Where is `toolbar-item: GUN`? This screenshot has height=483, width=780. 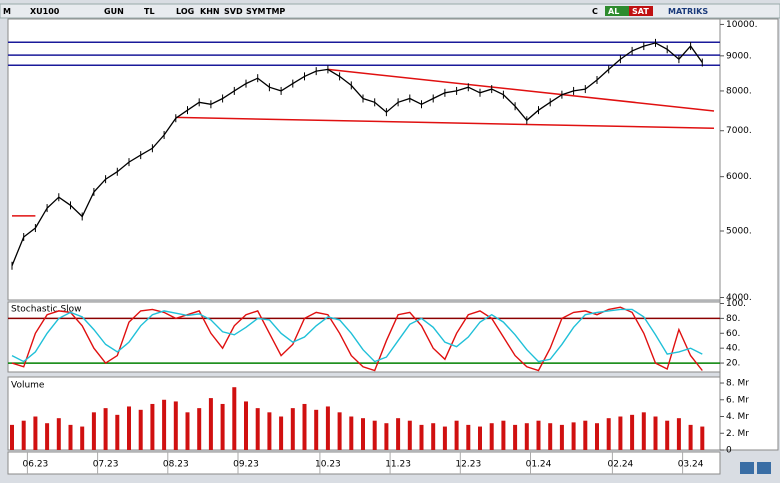
toolbar-item: GUN is located at coordinates (114, 11).